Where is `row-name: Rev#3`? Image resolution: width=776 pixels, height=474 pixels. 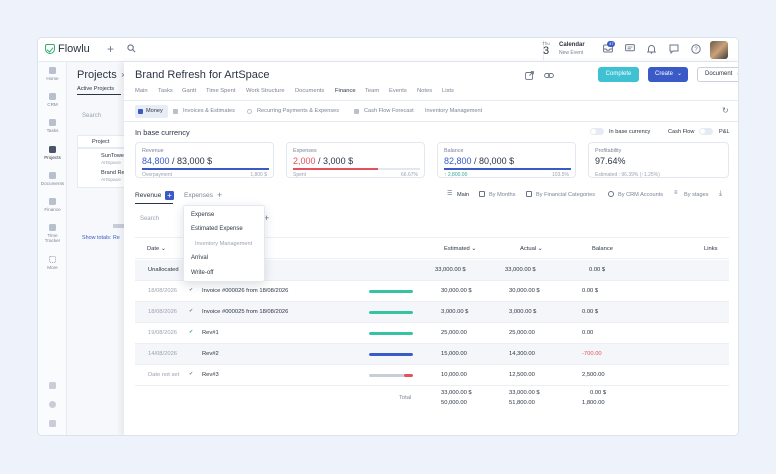
row-name: Rev#3 is located at coordinates (210, 375).